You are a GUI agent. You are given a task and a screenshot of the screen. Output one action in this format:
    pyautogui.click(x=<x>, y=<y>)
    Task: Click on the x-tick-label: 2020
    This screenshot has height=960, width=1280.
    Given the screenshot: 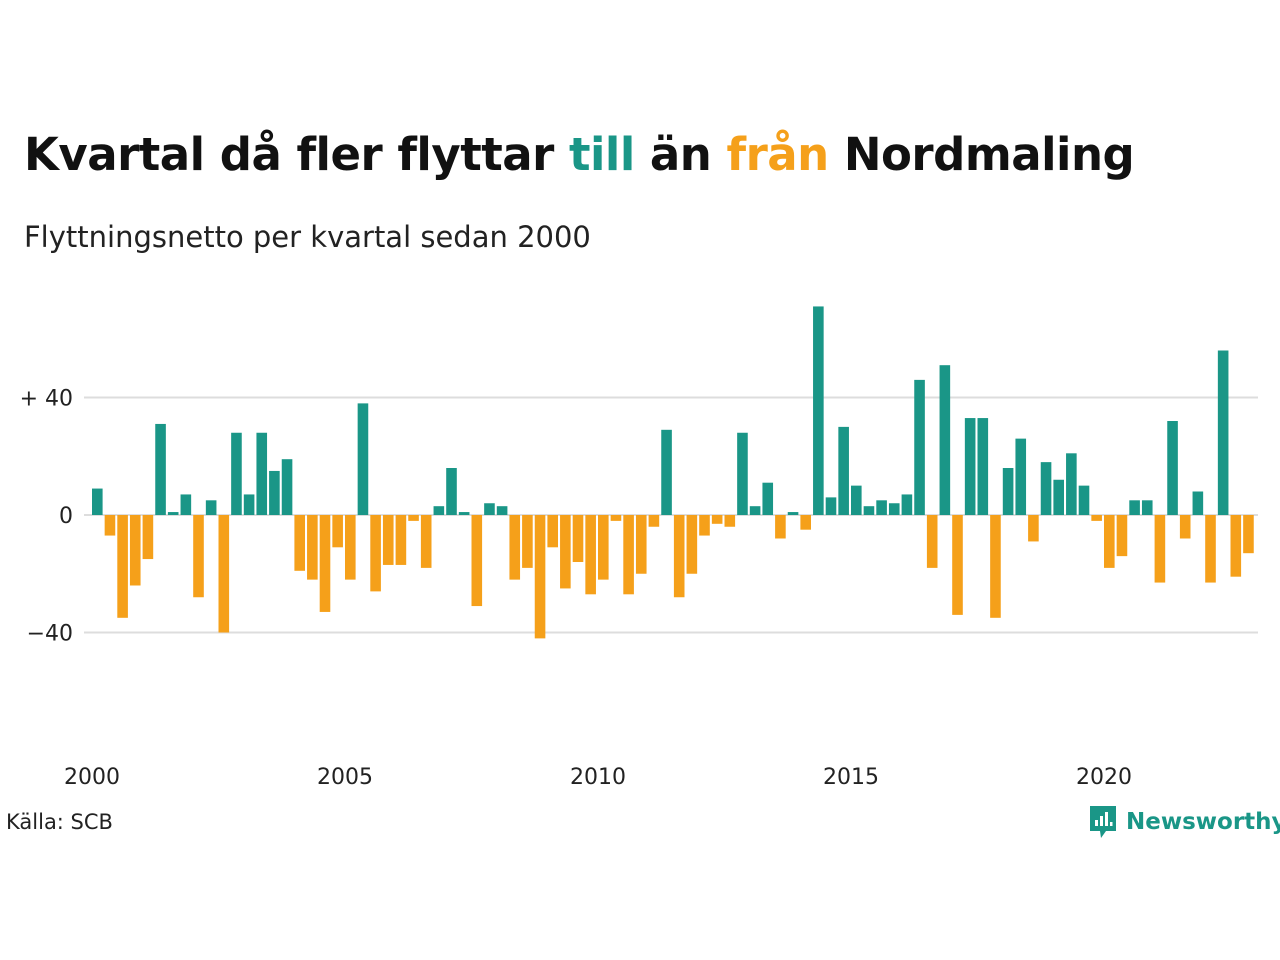 What is the action you would take?
    pyautogui.click(x=1104, y=777)
    